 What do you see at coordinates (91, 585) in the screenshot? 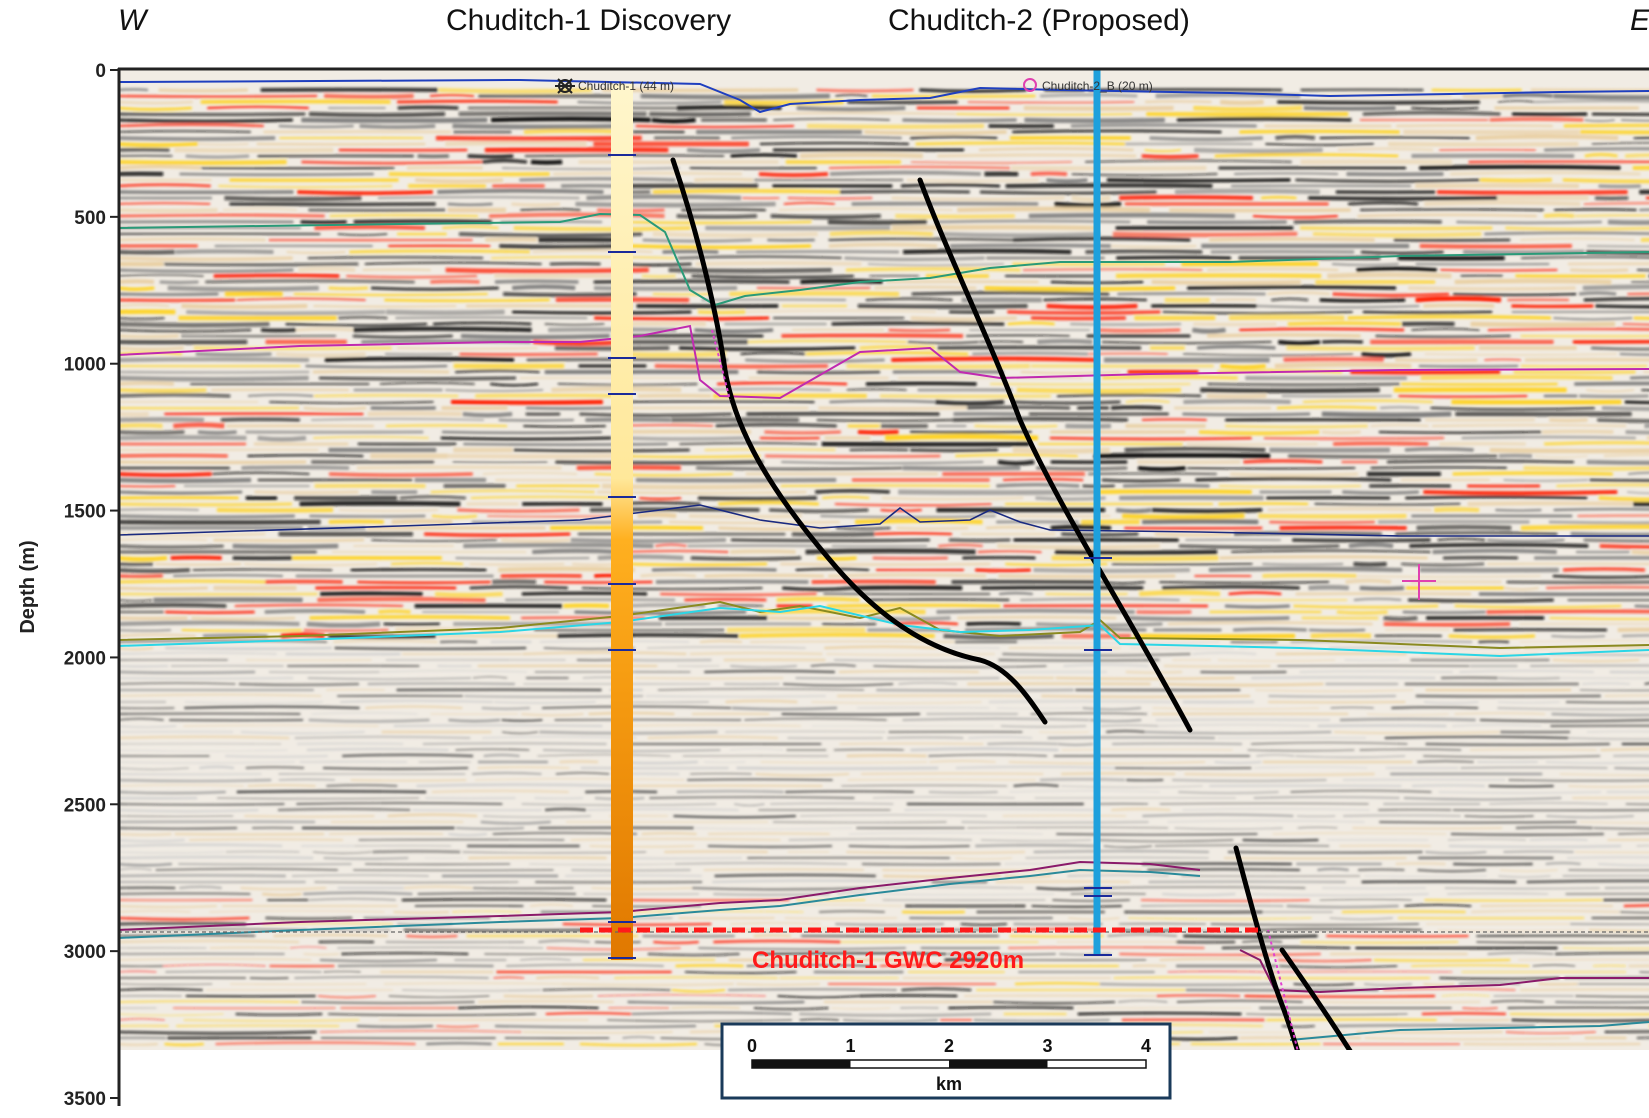
I see `depth-axis-ticks: 0 500 1000 1500 2000 2500 3000 3500` at bounding box center [91, 585].